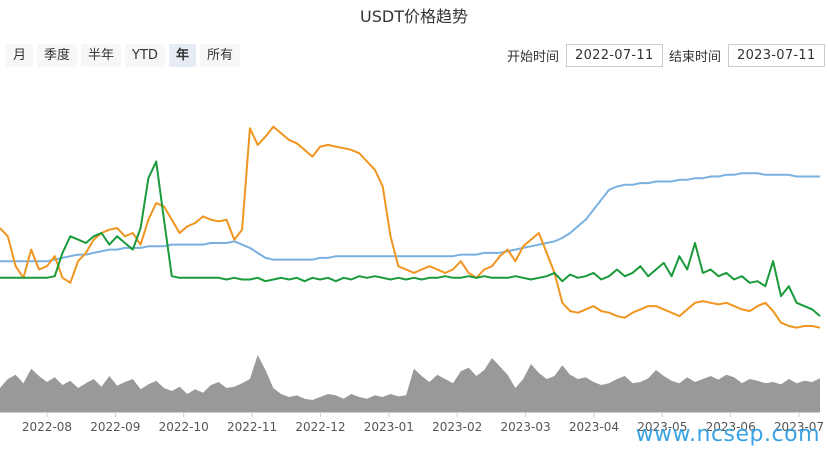 This screenshot has width=828, height=453. Describe the element at coordinates (101, 55) in the screenshot. I see `range-halfyear-button: 半年` at that location.